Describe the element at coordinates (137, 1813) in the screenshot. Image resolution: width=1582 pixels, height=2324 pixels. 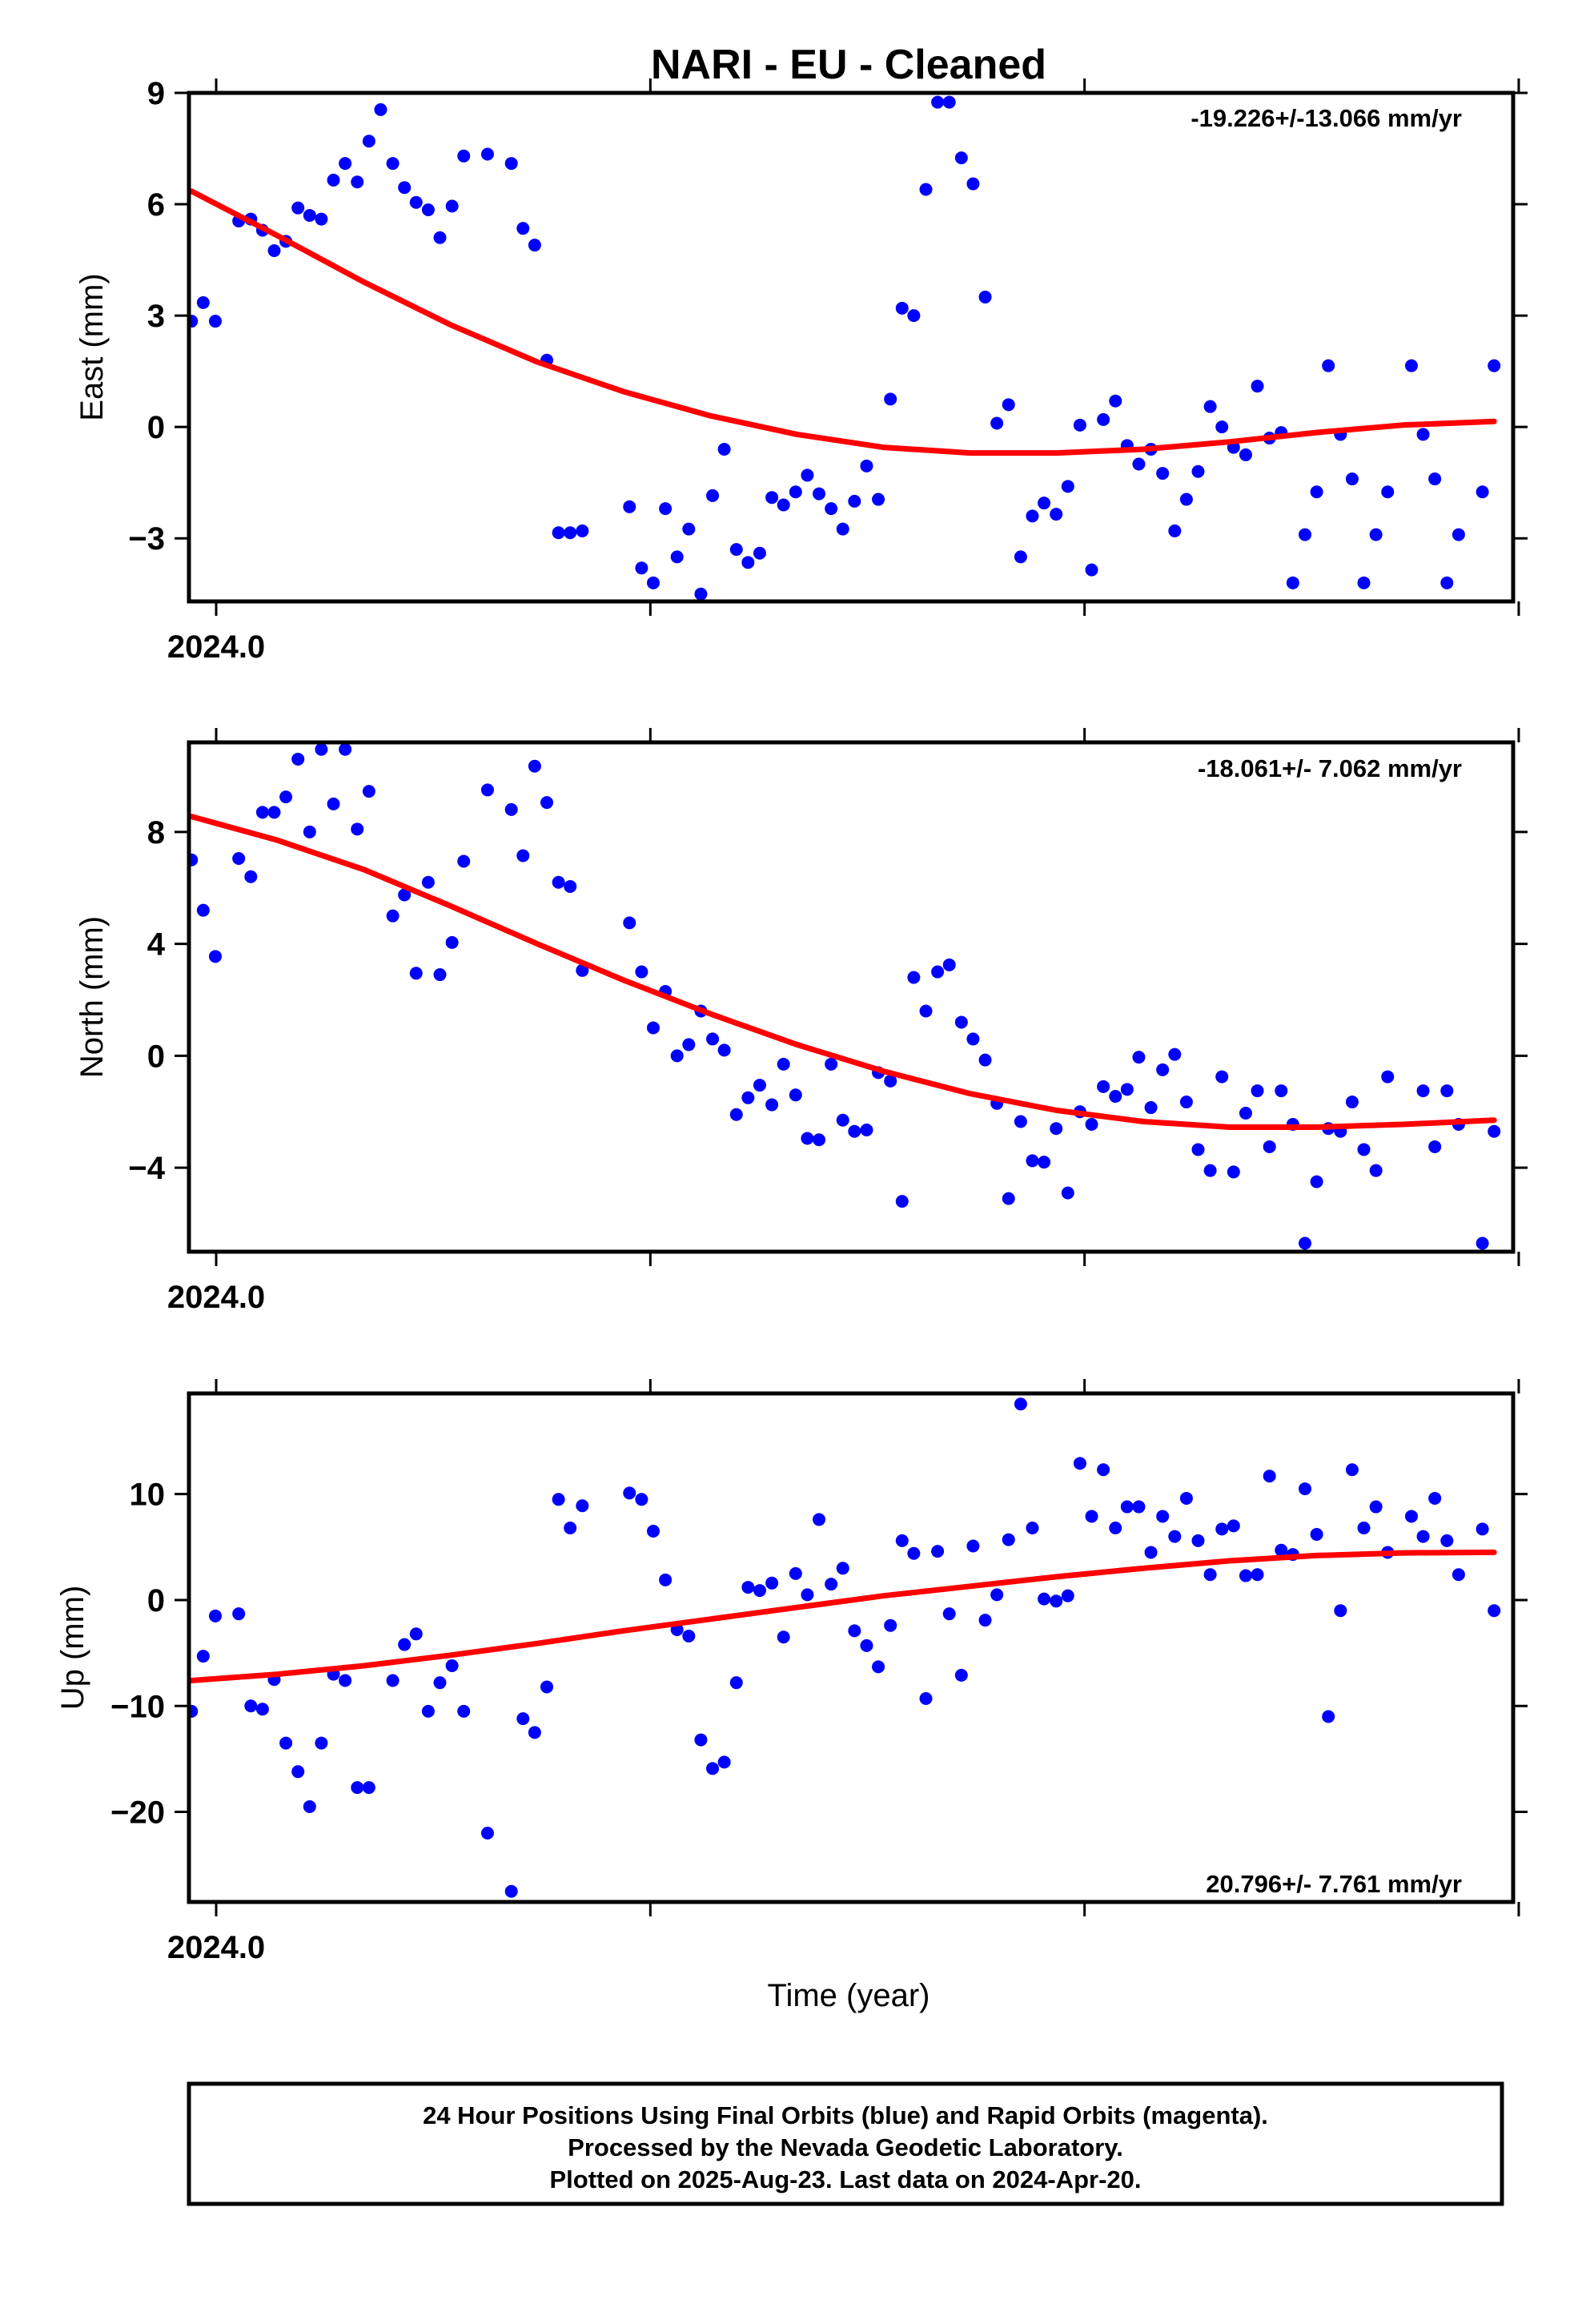
I see `y-tick-label: −20` at that location.